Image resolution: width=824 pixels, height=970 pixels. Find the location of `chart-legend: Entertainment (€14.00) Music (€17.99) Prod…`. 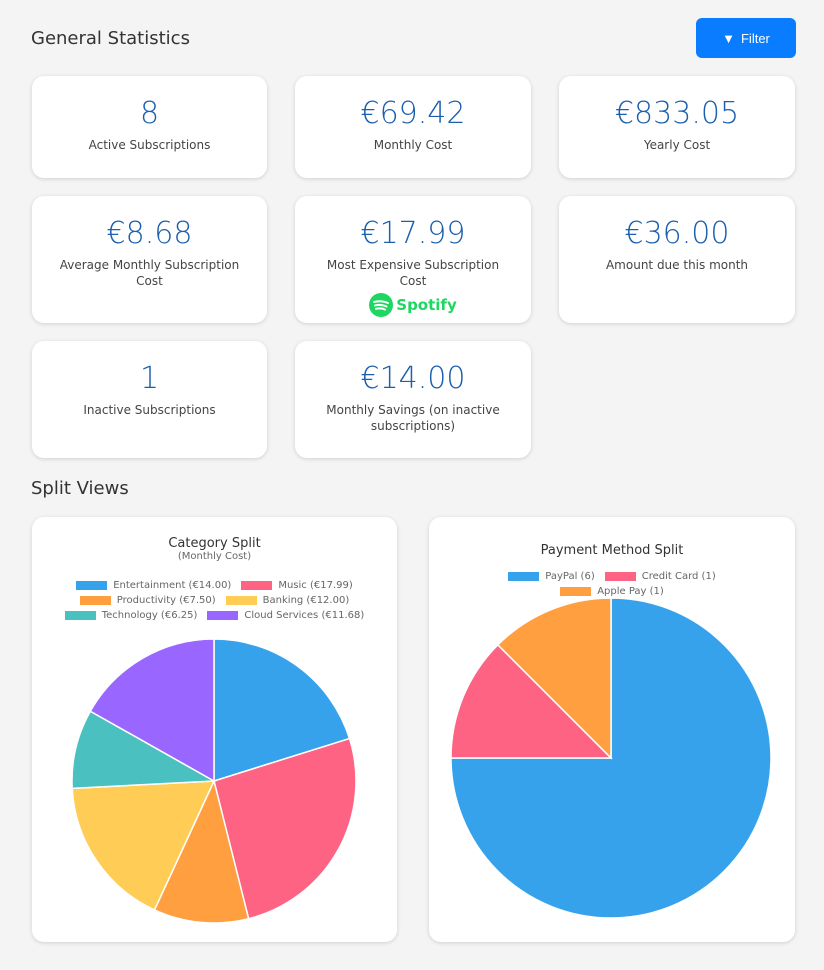

chart-legend: Entertainment (€14.00) Music (€17.99) Prod… is located at coordinates (214, 600).